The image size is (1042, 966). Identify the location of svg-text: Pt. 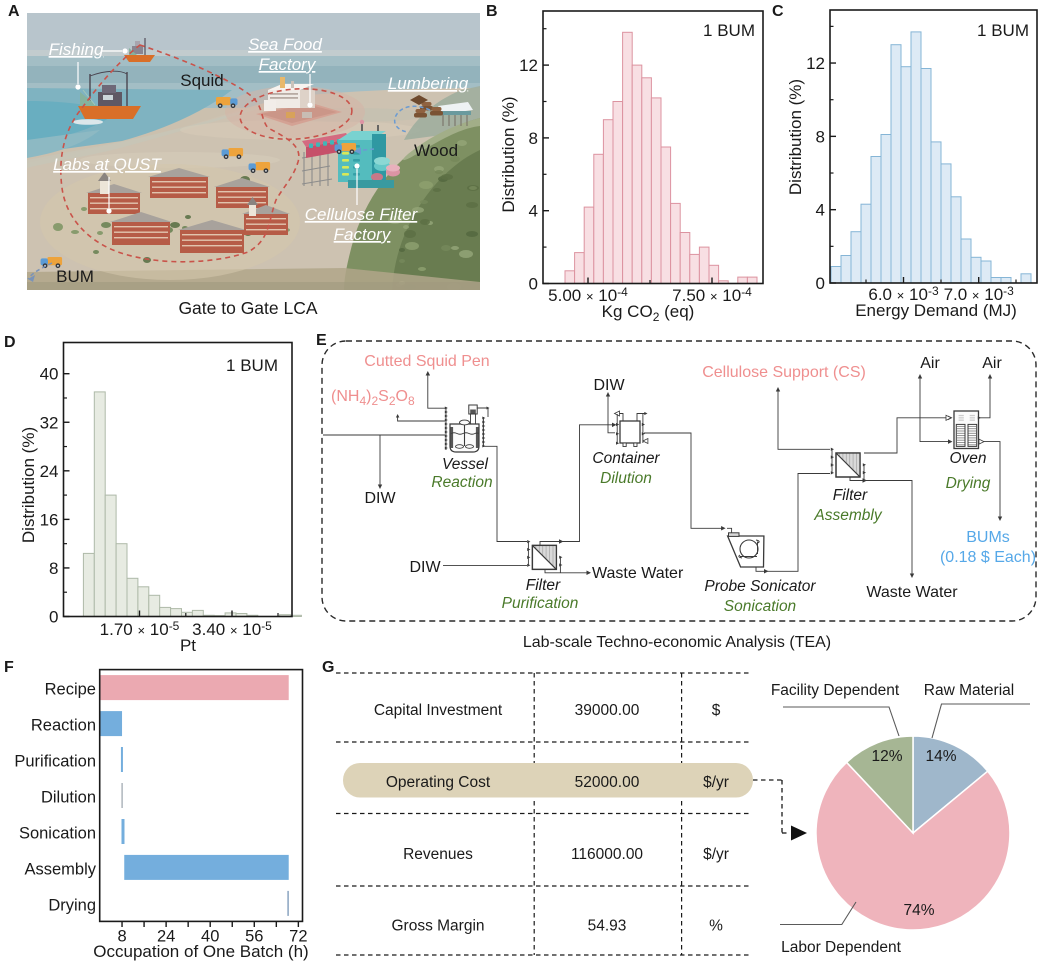
(188, 645).